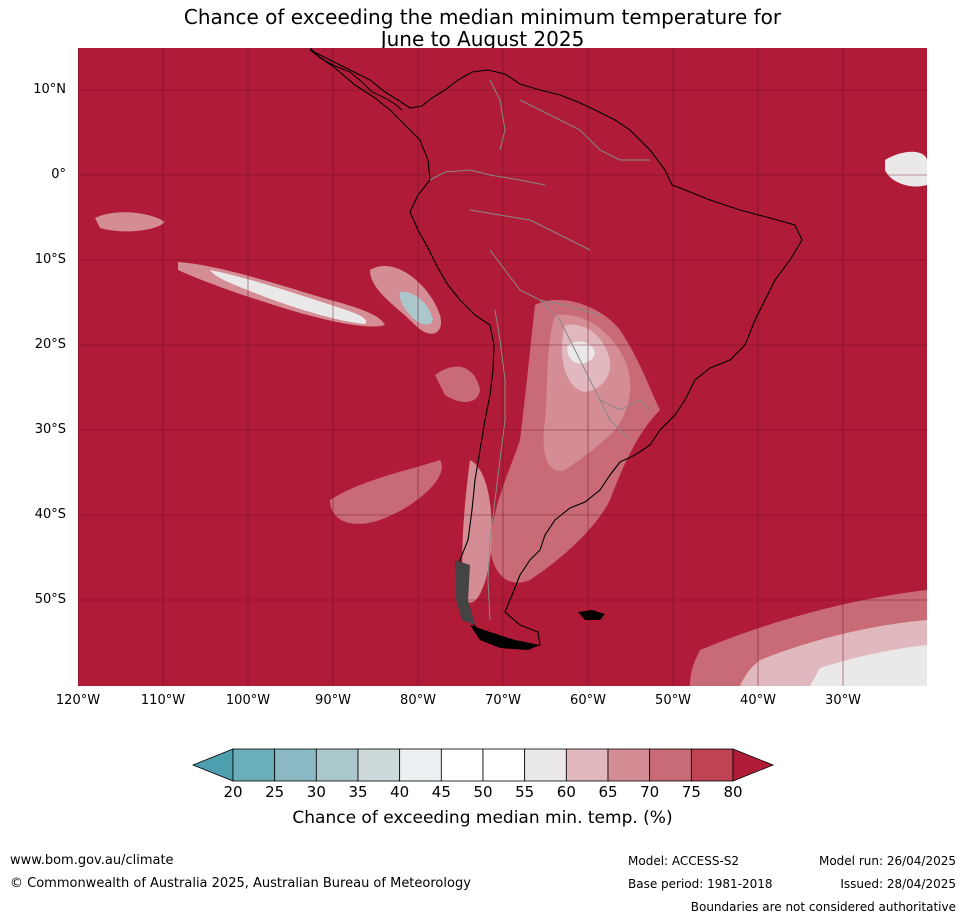 The image size is (965, 919). I want to click on country-borders, so click(540, 350).